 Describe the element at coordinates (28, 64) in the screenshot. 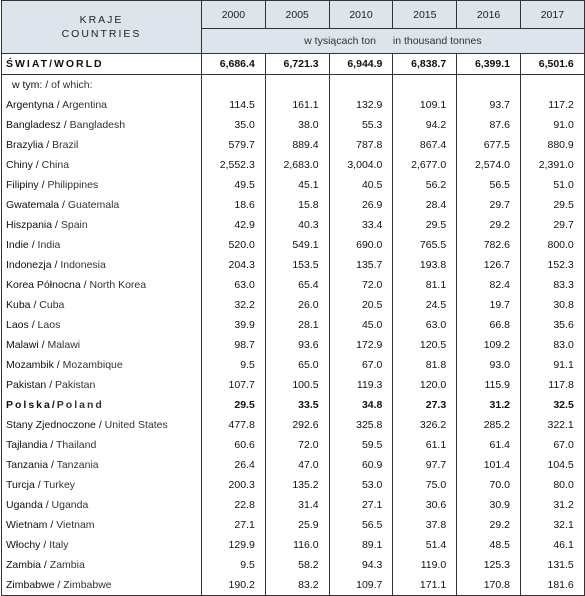

I see `world-label-pl: ŚWIAT` at that location.